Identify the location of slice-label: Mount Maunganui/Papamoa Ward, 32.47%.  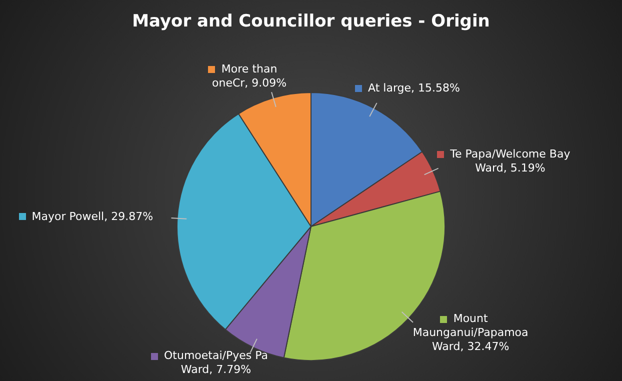
(470, 333).